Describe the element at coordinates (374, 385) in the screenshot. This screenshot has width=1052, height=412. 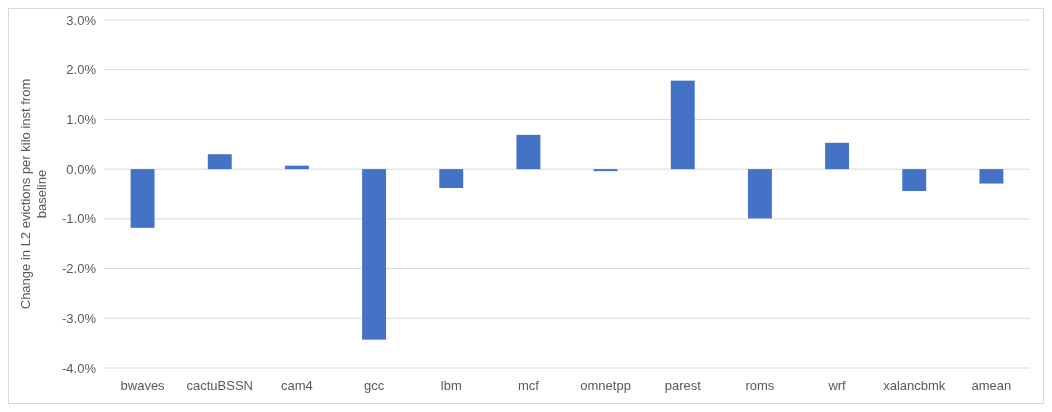
I see `x-tick-label: gcc` at that location.